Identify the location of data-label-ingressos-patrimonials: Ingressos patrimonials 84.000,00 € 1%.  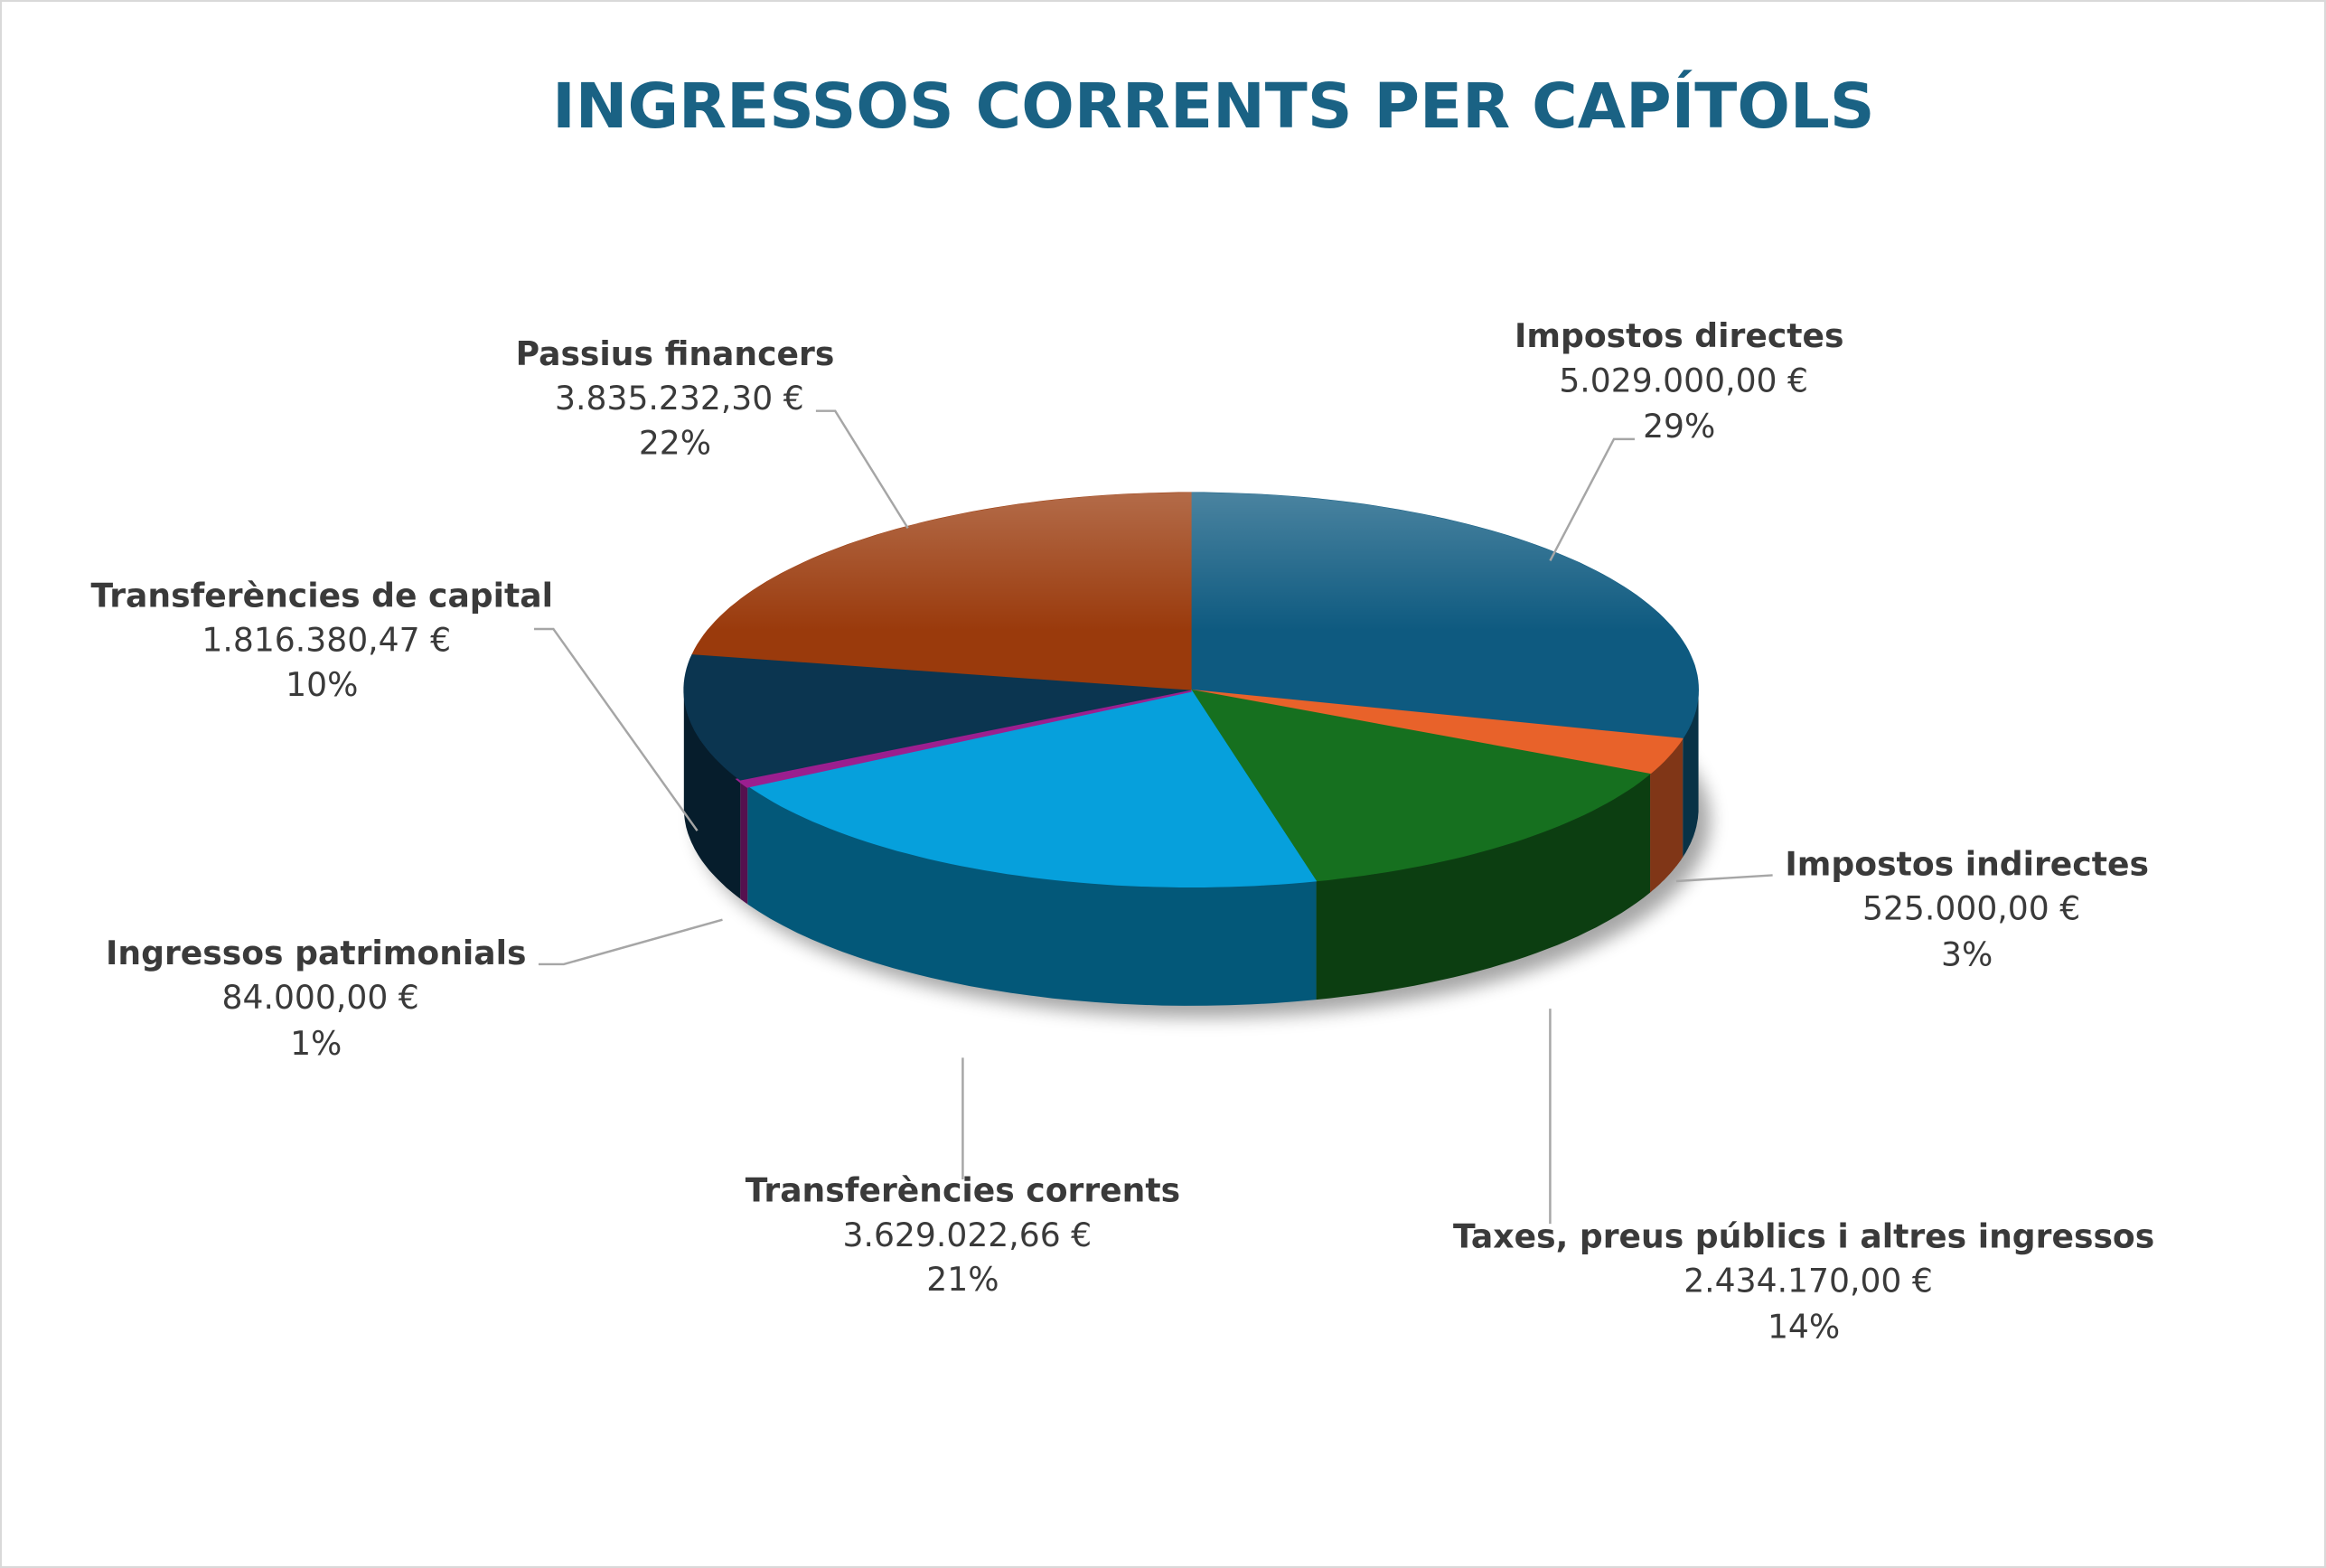
(316, 998).